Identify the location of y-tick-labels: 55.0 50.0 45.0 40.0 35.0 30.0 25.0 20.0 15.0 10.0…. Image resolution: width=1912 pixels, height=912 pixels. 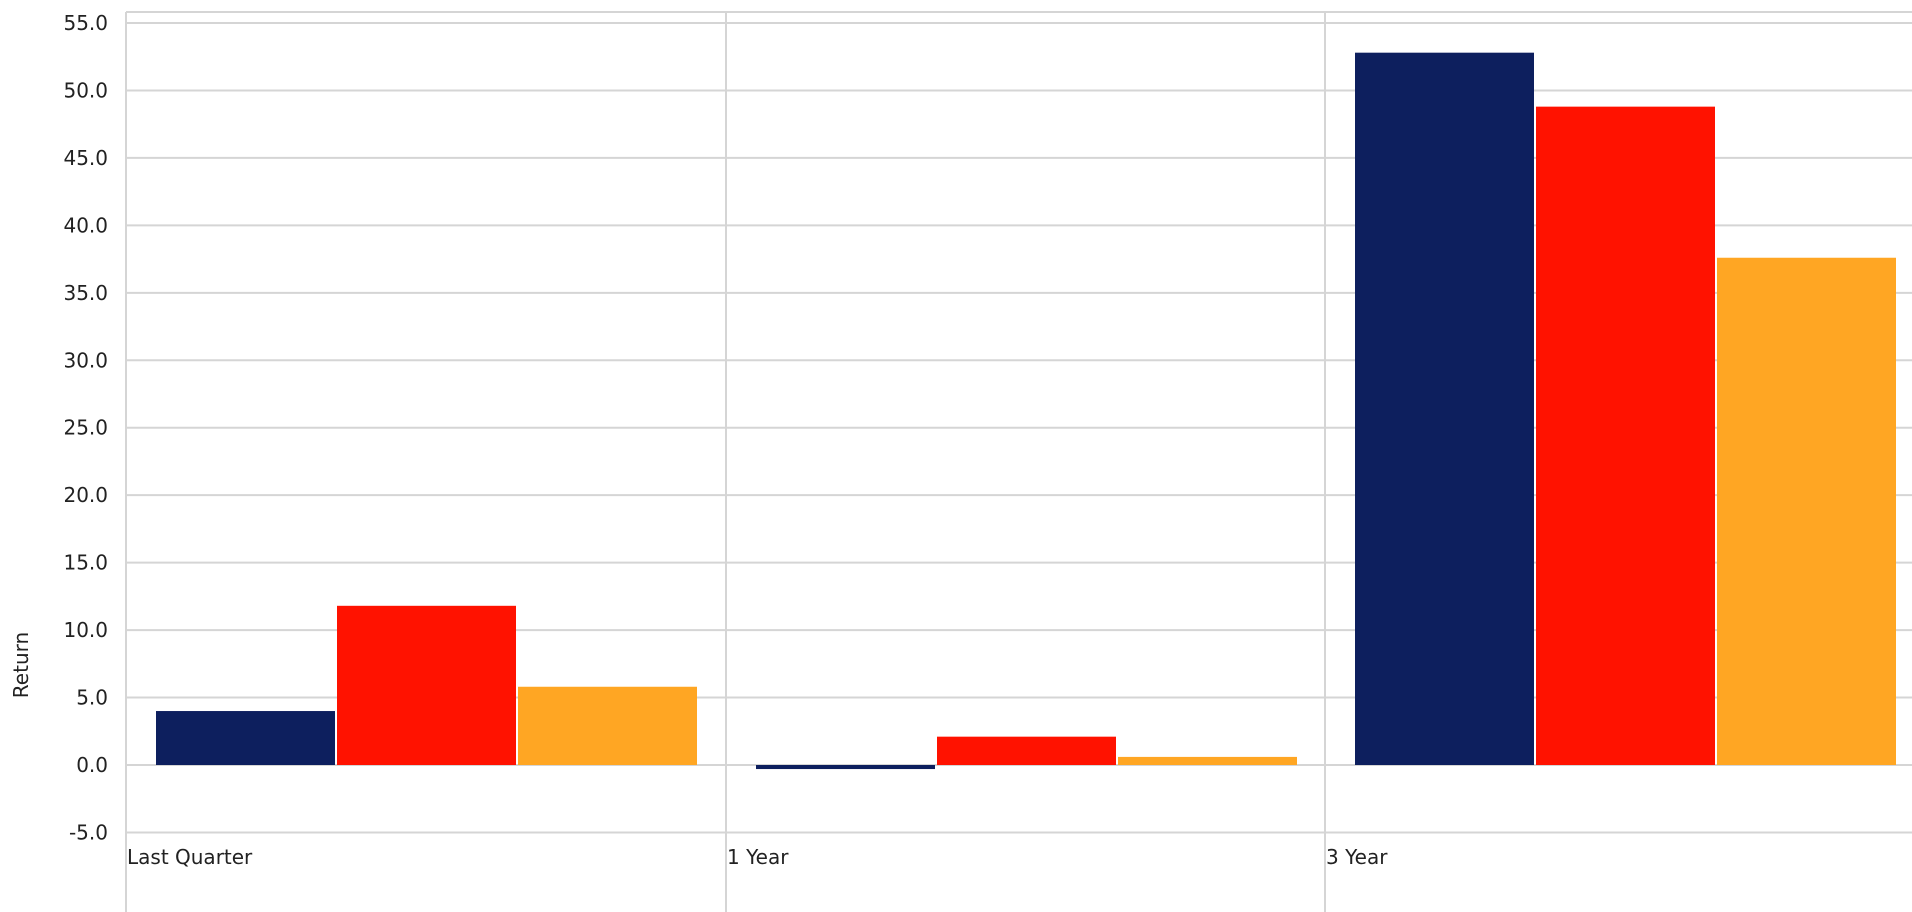
(85, 427).